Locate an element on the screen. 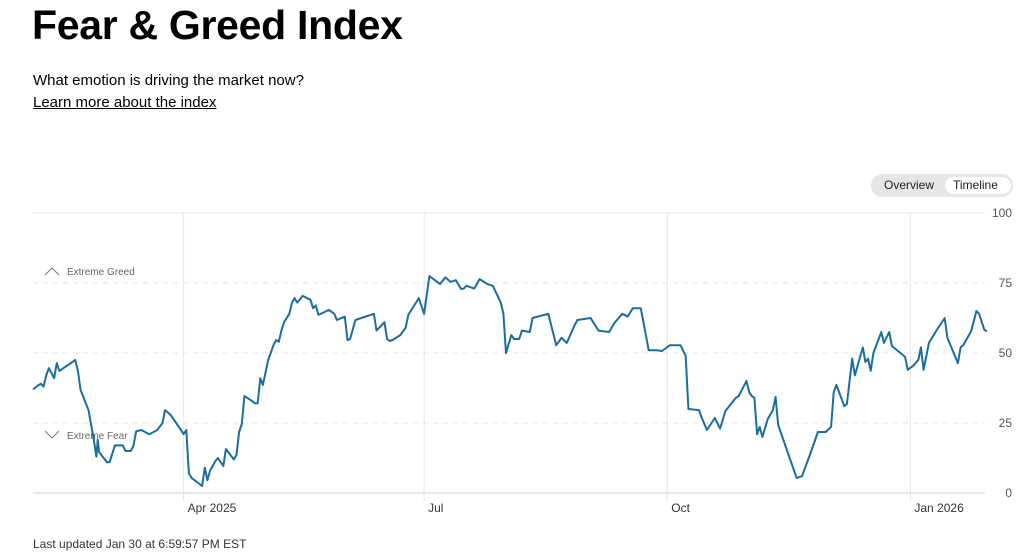 This screenshot has width=1024, height=556. y-tick-label: 75 is located at coordinates (1006, 283).